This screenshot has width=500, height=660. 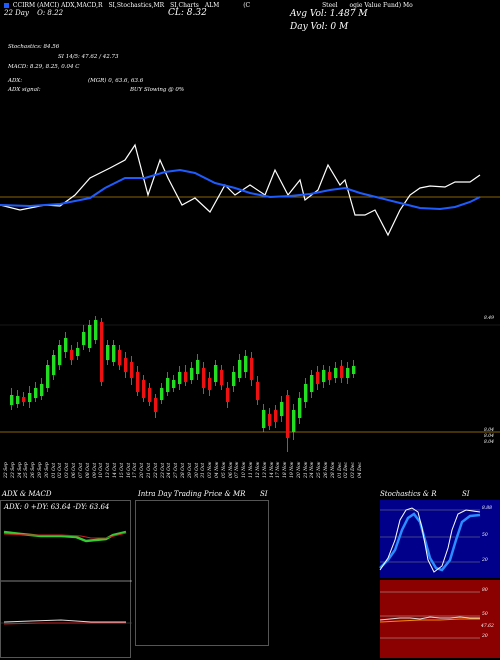 What do you see at coordinates (122, 470) in the screenshot?
I see `date-label: 15 Oct` at bounding box center [122, 470].